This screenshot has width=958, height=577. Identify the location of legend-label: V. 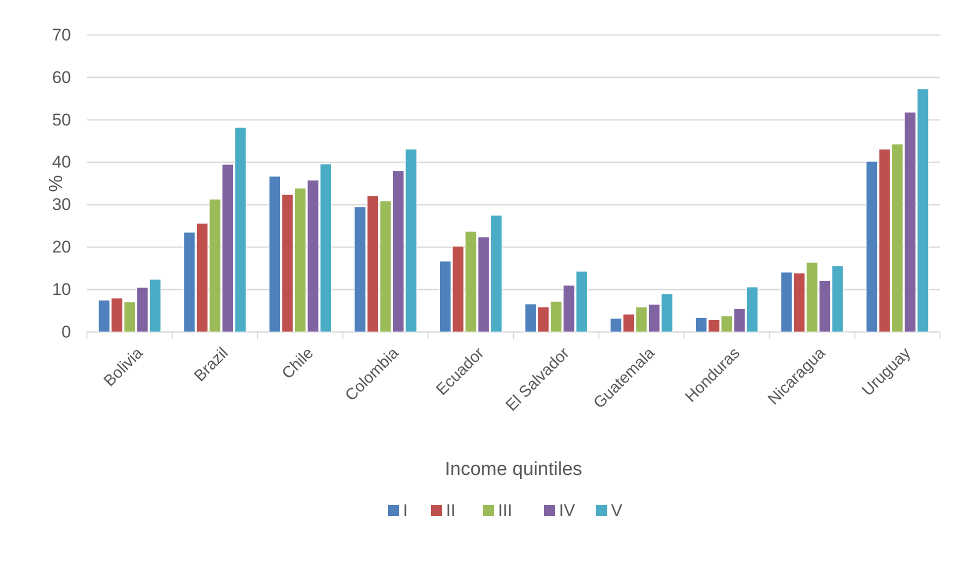
(617, 510).